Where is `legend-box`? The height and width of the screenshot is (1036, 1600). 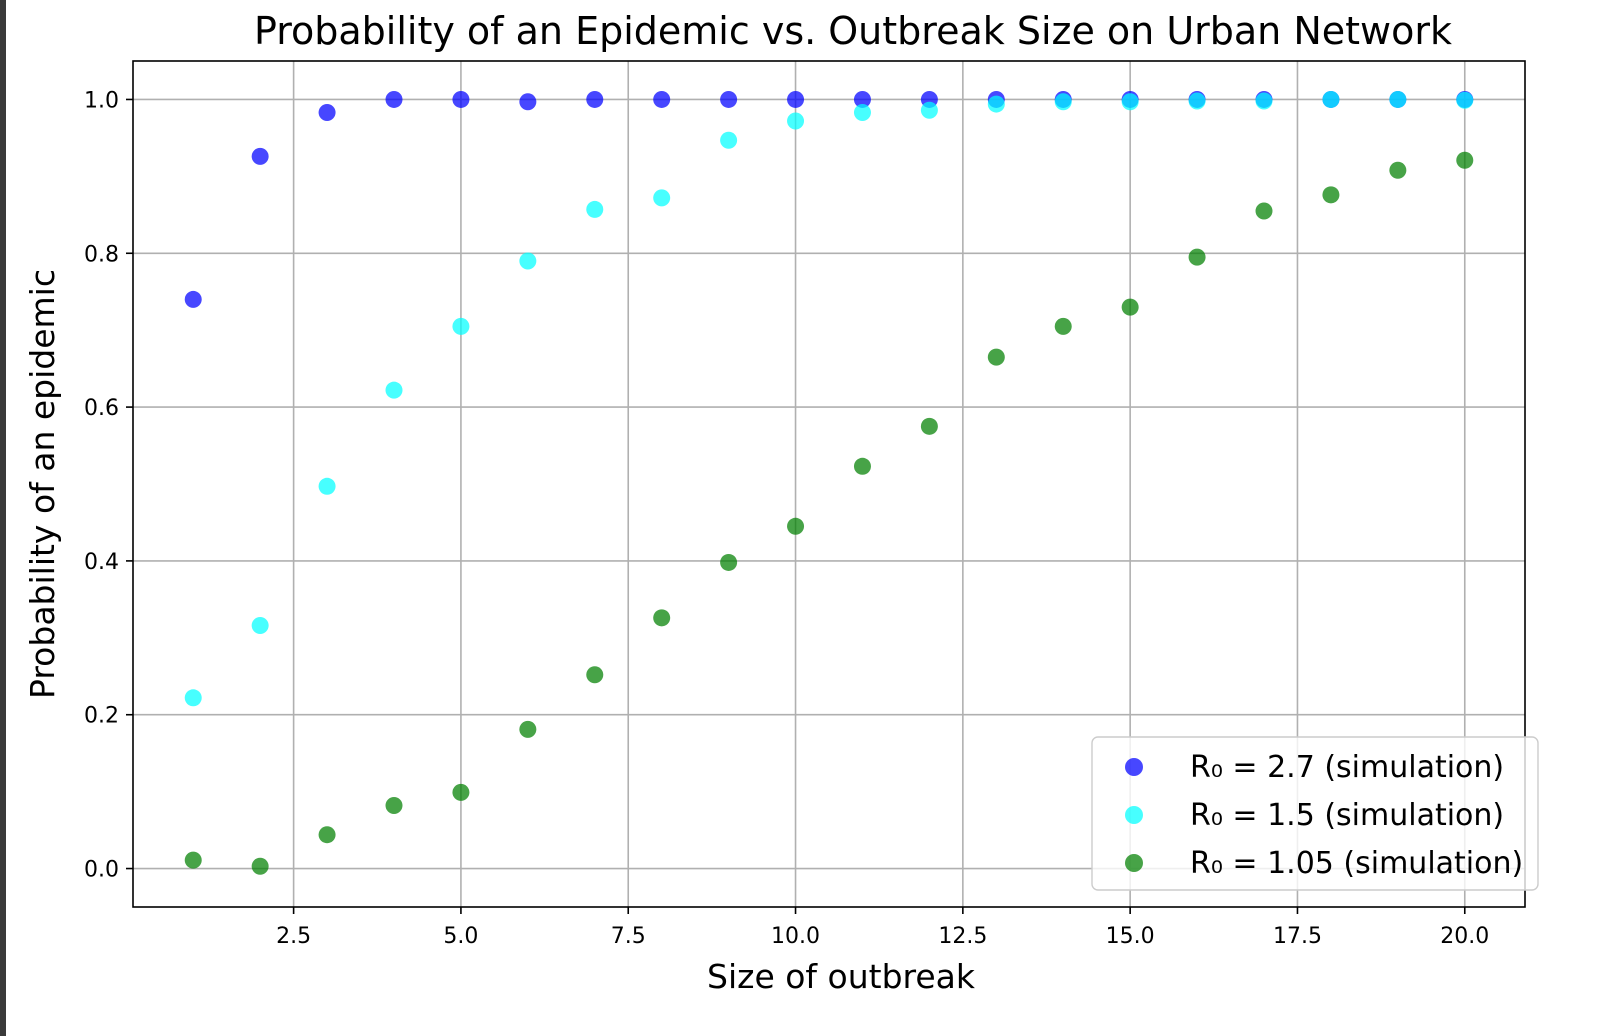
legend-box is located at coordinates (1315, 813).